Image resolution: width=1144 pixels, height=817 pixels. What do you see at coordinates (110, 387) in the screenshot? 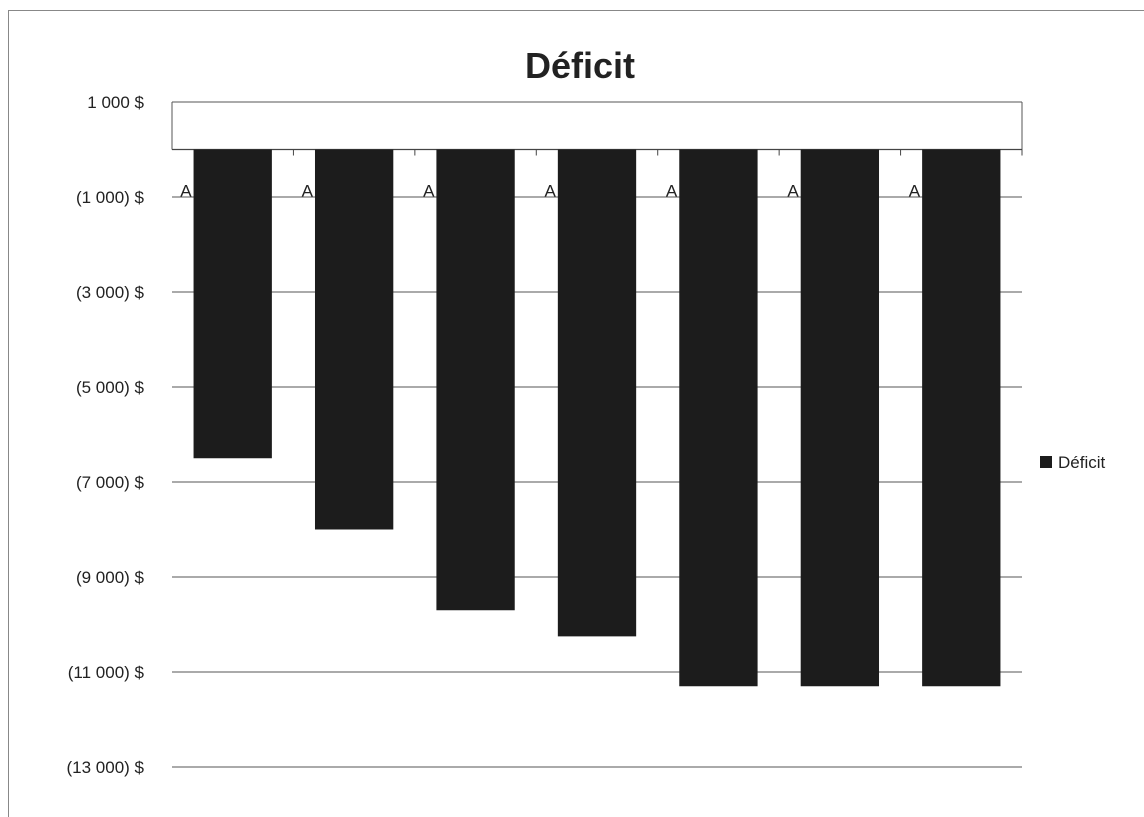
I see `y-tick-label: (5 000) $` at bounding box center [110, 387].